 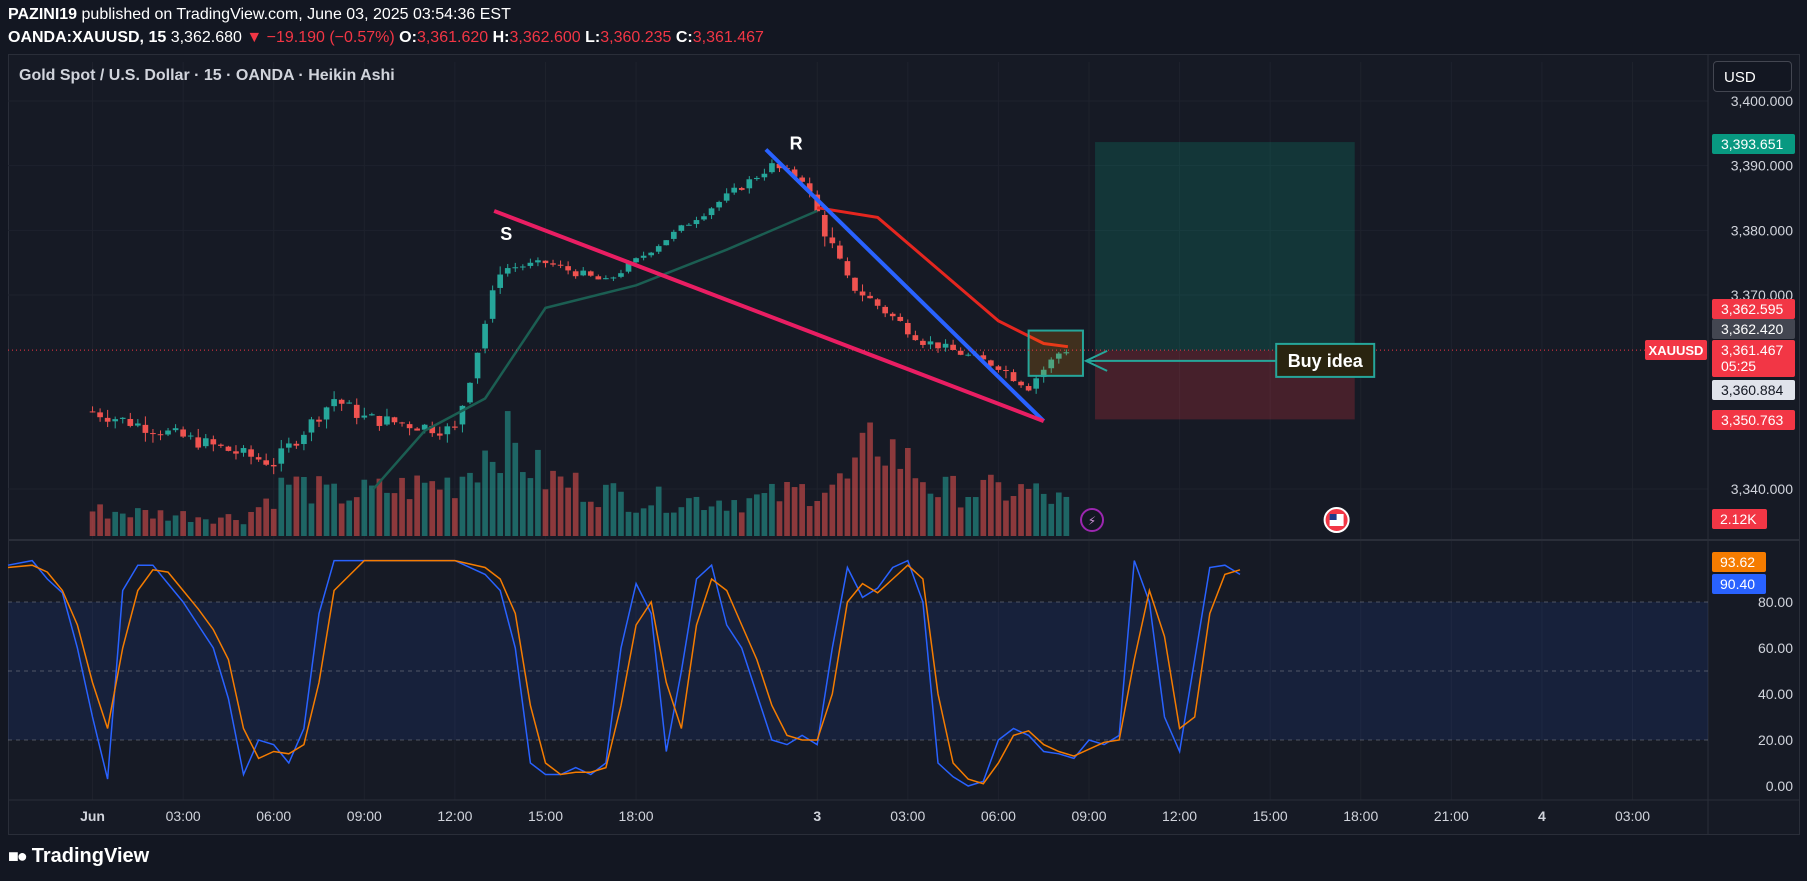 I want to click on breakout-highlight-box, so click(x=1055, y=353).